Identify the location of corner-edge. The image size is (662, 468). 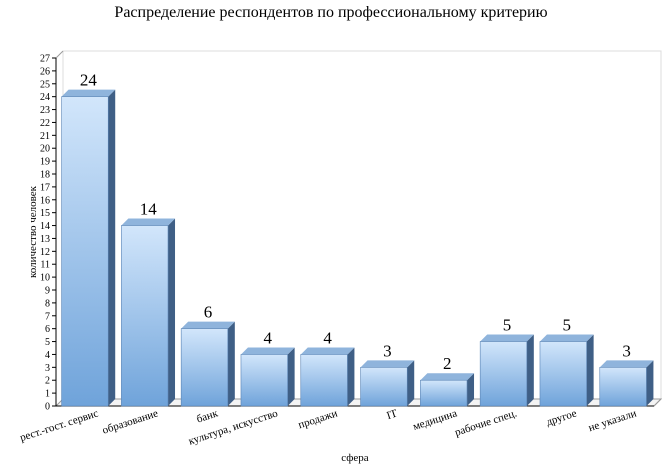
(59, 54).